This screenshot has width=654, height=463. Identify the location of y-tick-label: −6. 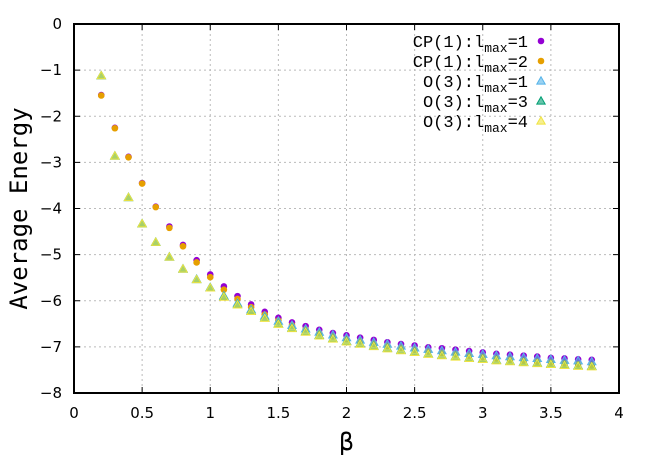
(51, 301).